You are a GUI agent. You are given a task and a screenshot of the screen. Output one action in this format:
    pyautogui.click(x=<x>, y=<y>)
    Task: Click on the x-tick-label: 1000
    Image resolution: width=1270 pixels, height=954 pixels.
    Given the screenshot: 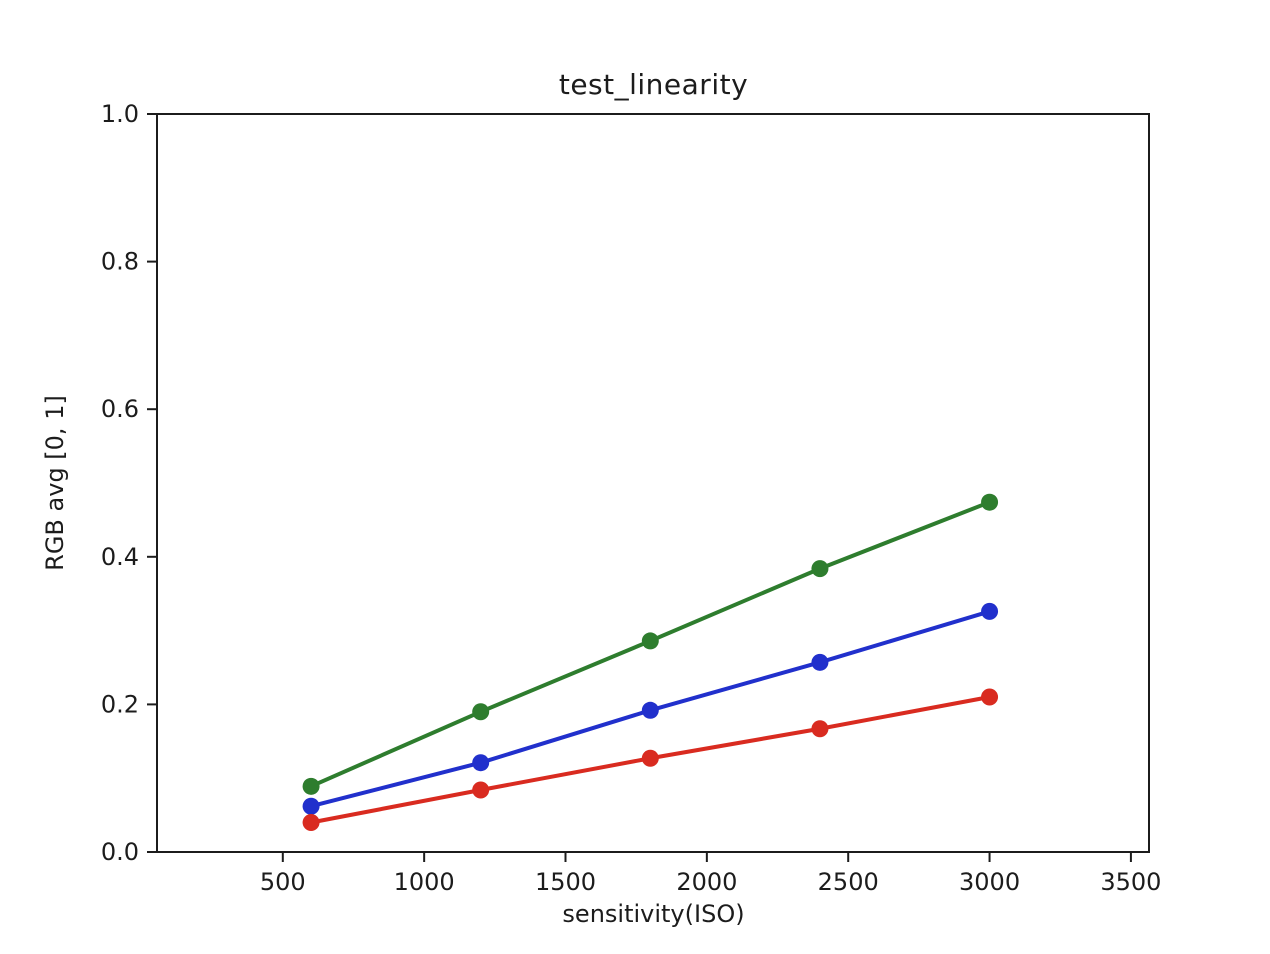 What is the action you would take?
    pyautogui.click(x=424, y=882)
    